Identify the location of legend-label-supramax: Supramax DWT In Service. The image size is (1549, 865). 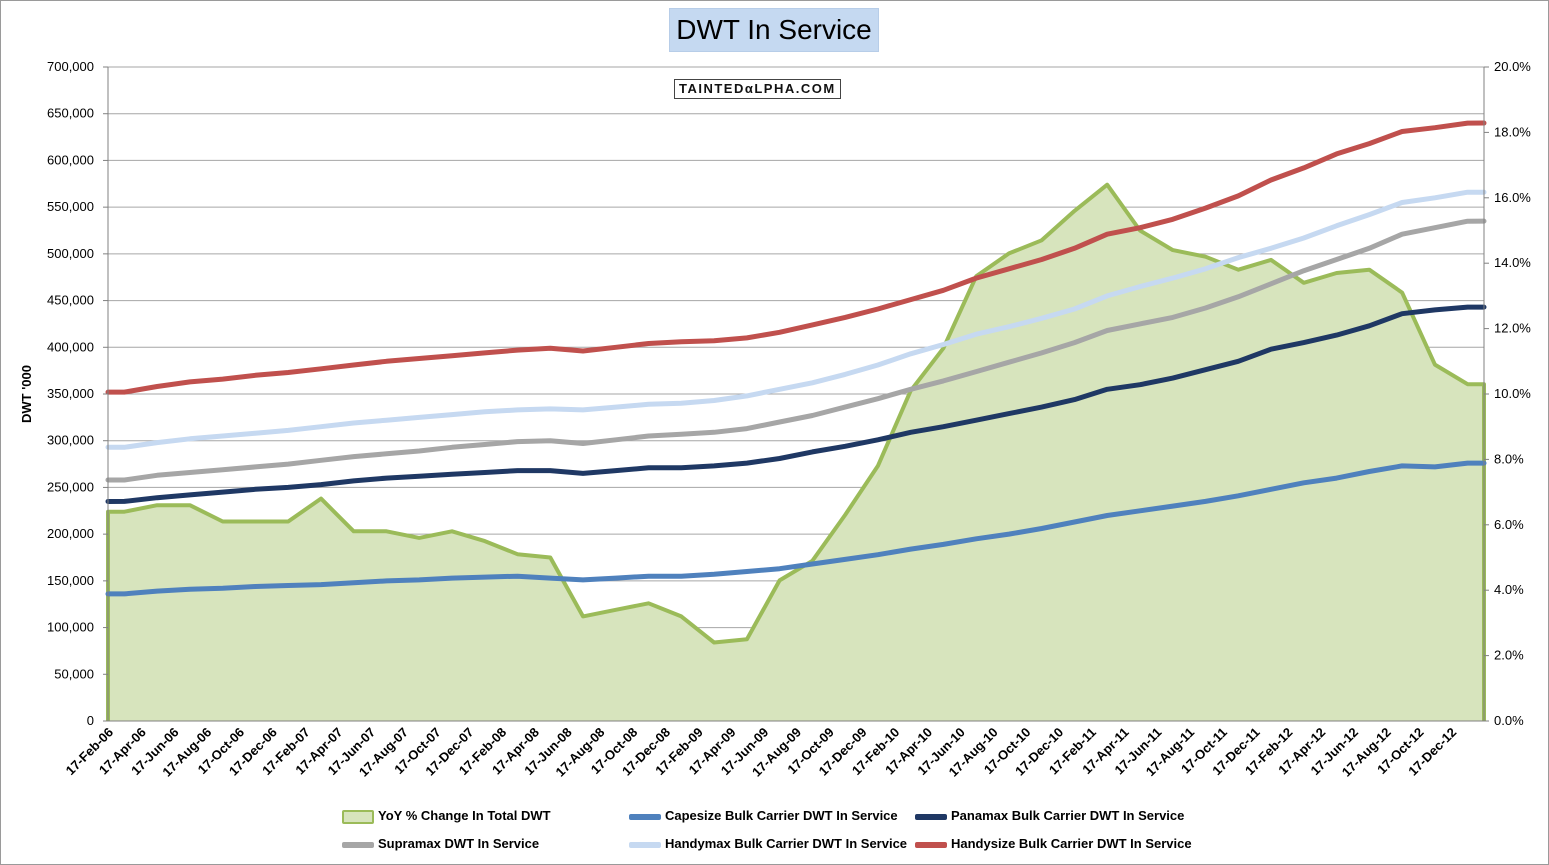
(459, 843).